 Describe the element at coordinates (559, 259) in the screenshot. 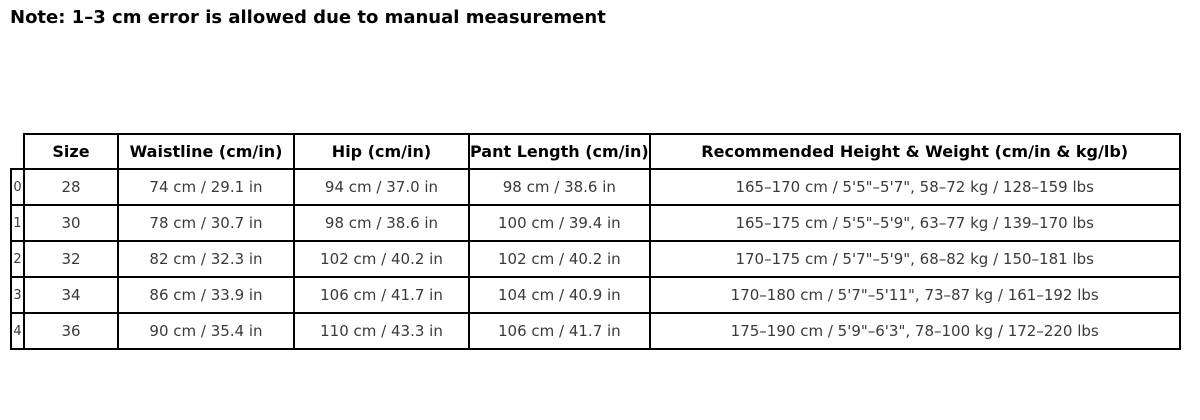

I see `cell-pant-length: 102 cm / 40.2 in` at that location.